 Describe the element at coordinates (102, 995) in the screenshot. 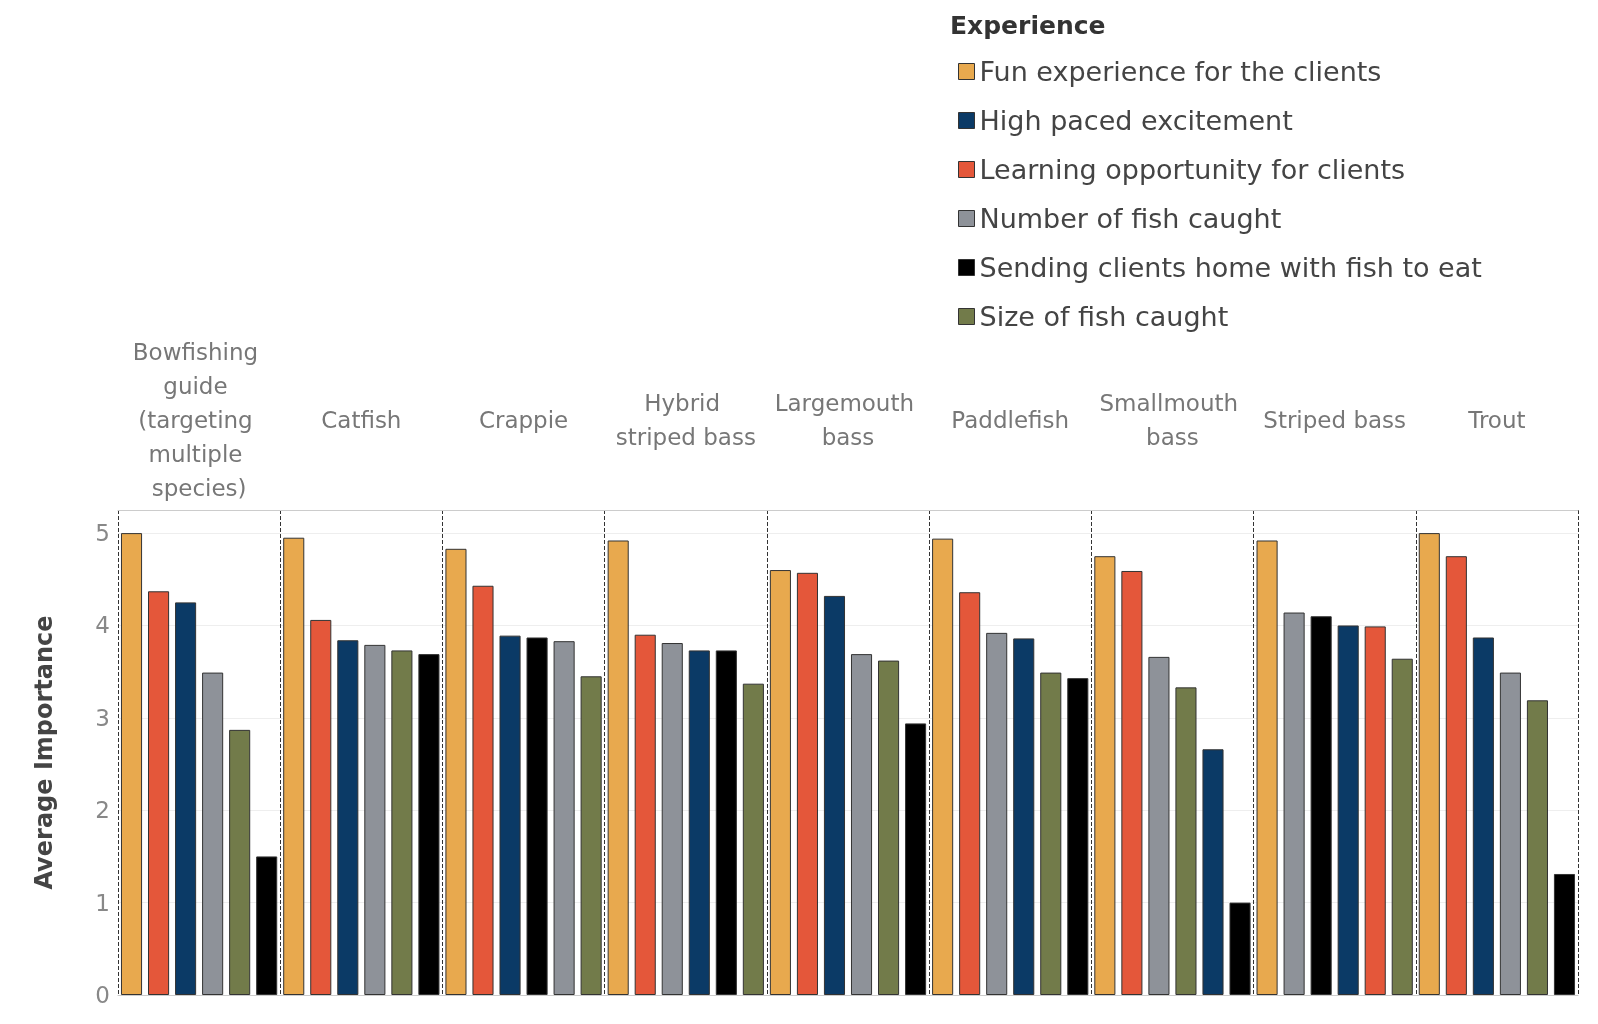

I see `y-tick-label: 0` at that location.